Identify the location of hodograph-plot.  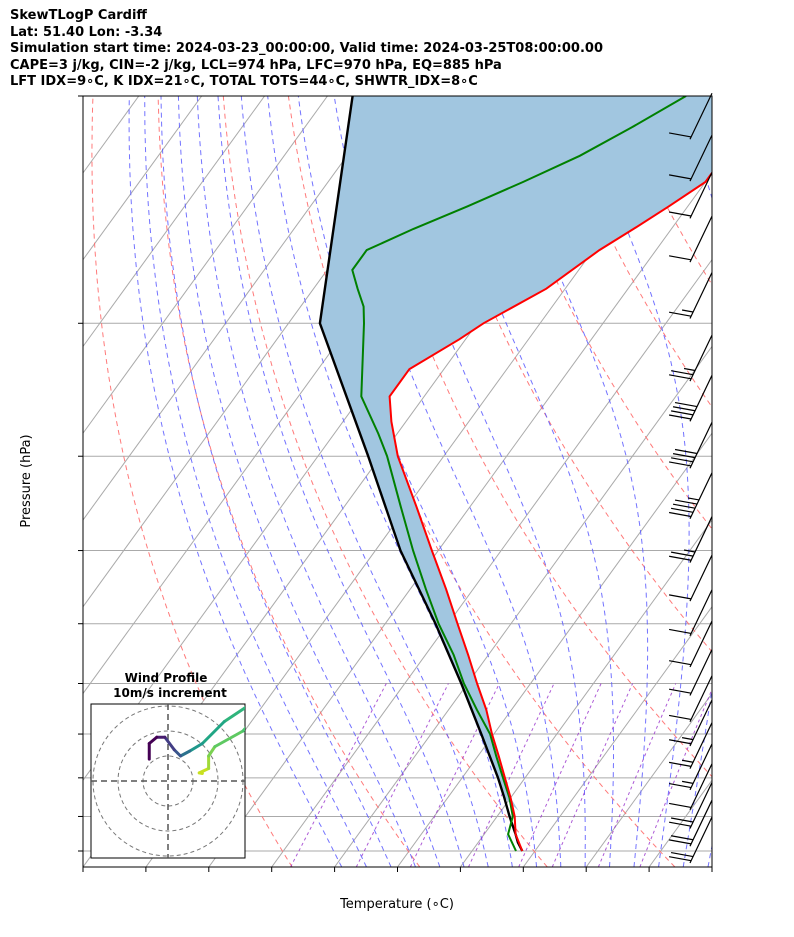
(168, 781).